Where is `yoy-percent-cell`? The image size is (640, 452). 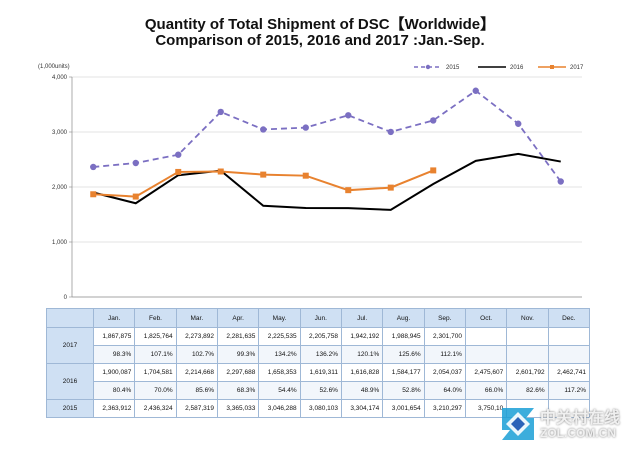 yoy-percent-cell is located at coordinates (569, 354).